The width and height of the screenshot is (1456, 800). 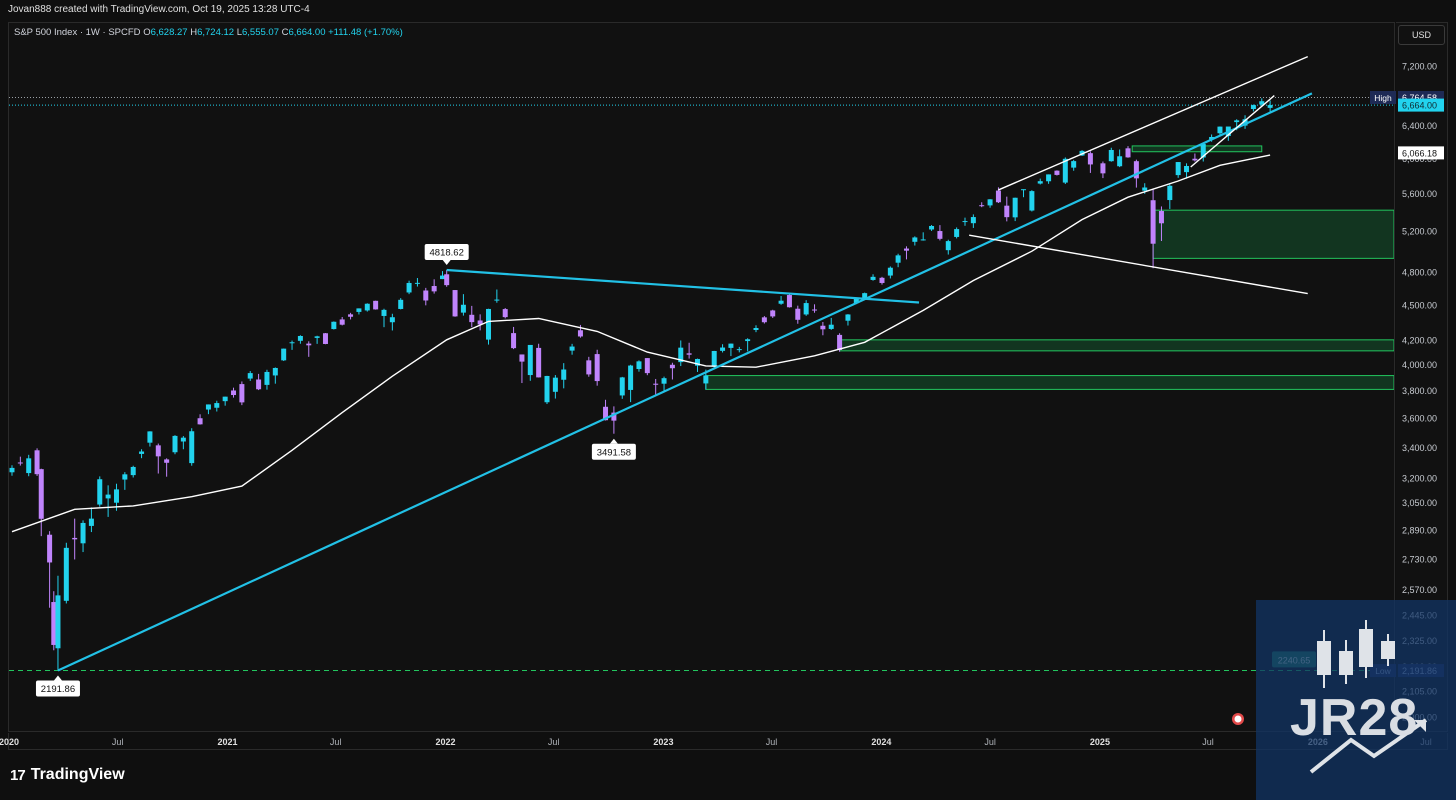 What do you see at coordinates (365, 32) in the screenshot?
I see `change-value: +111.48 (+1.70%)` at bounding box center [365, 32].